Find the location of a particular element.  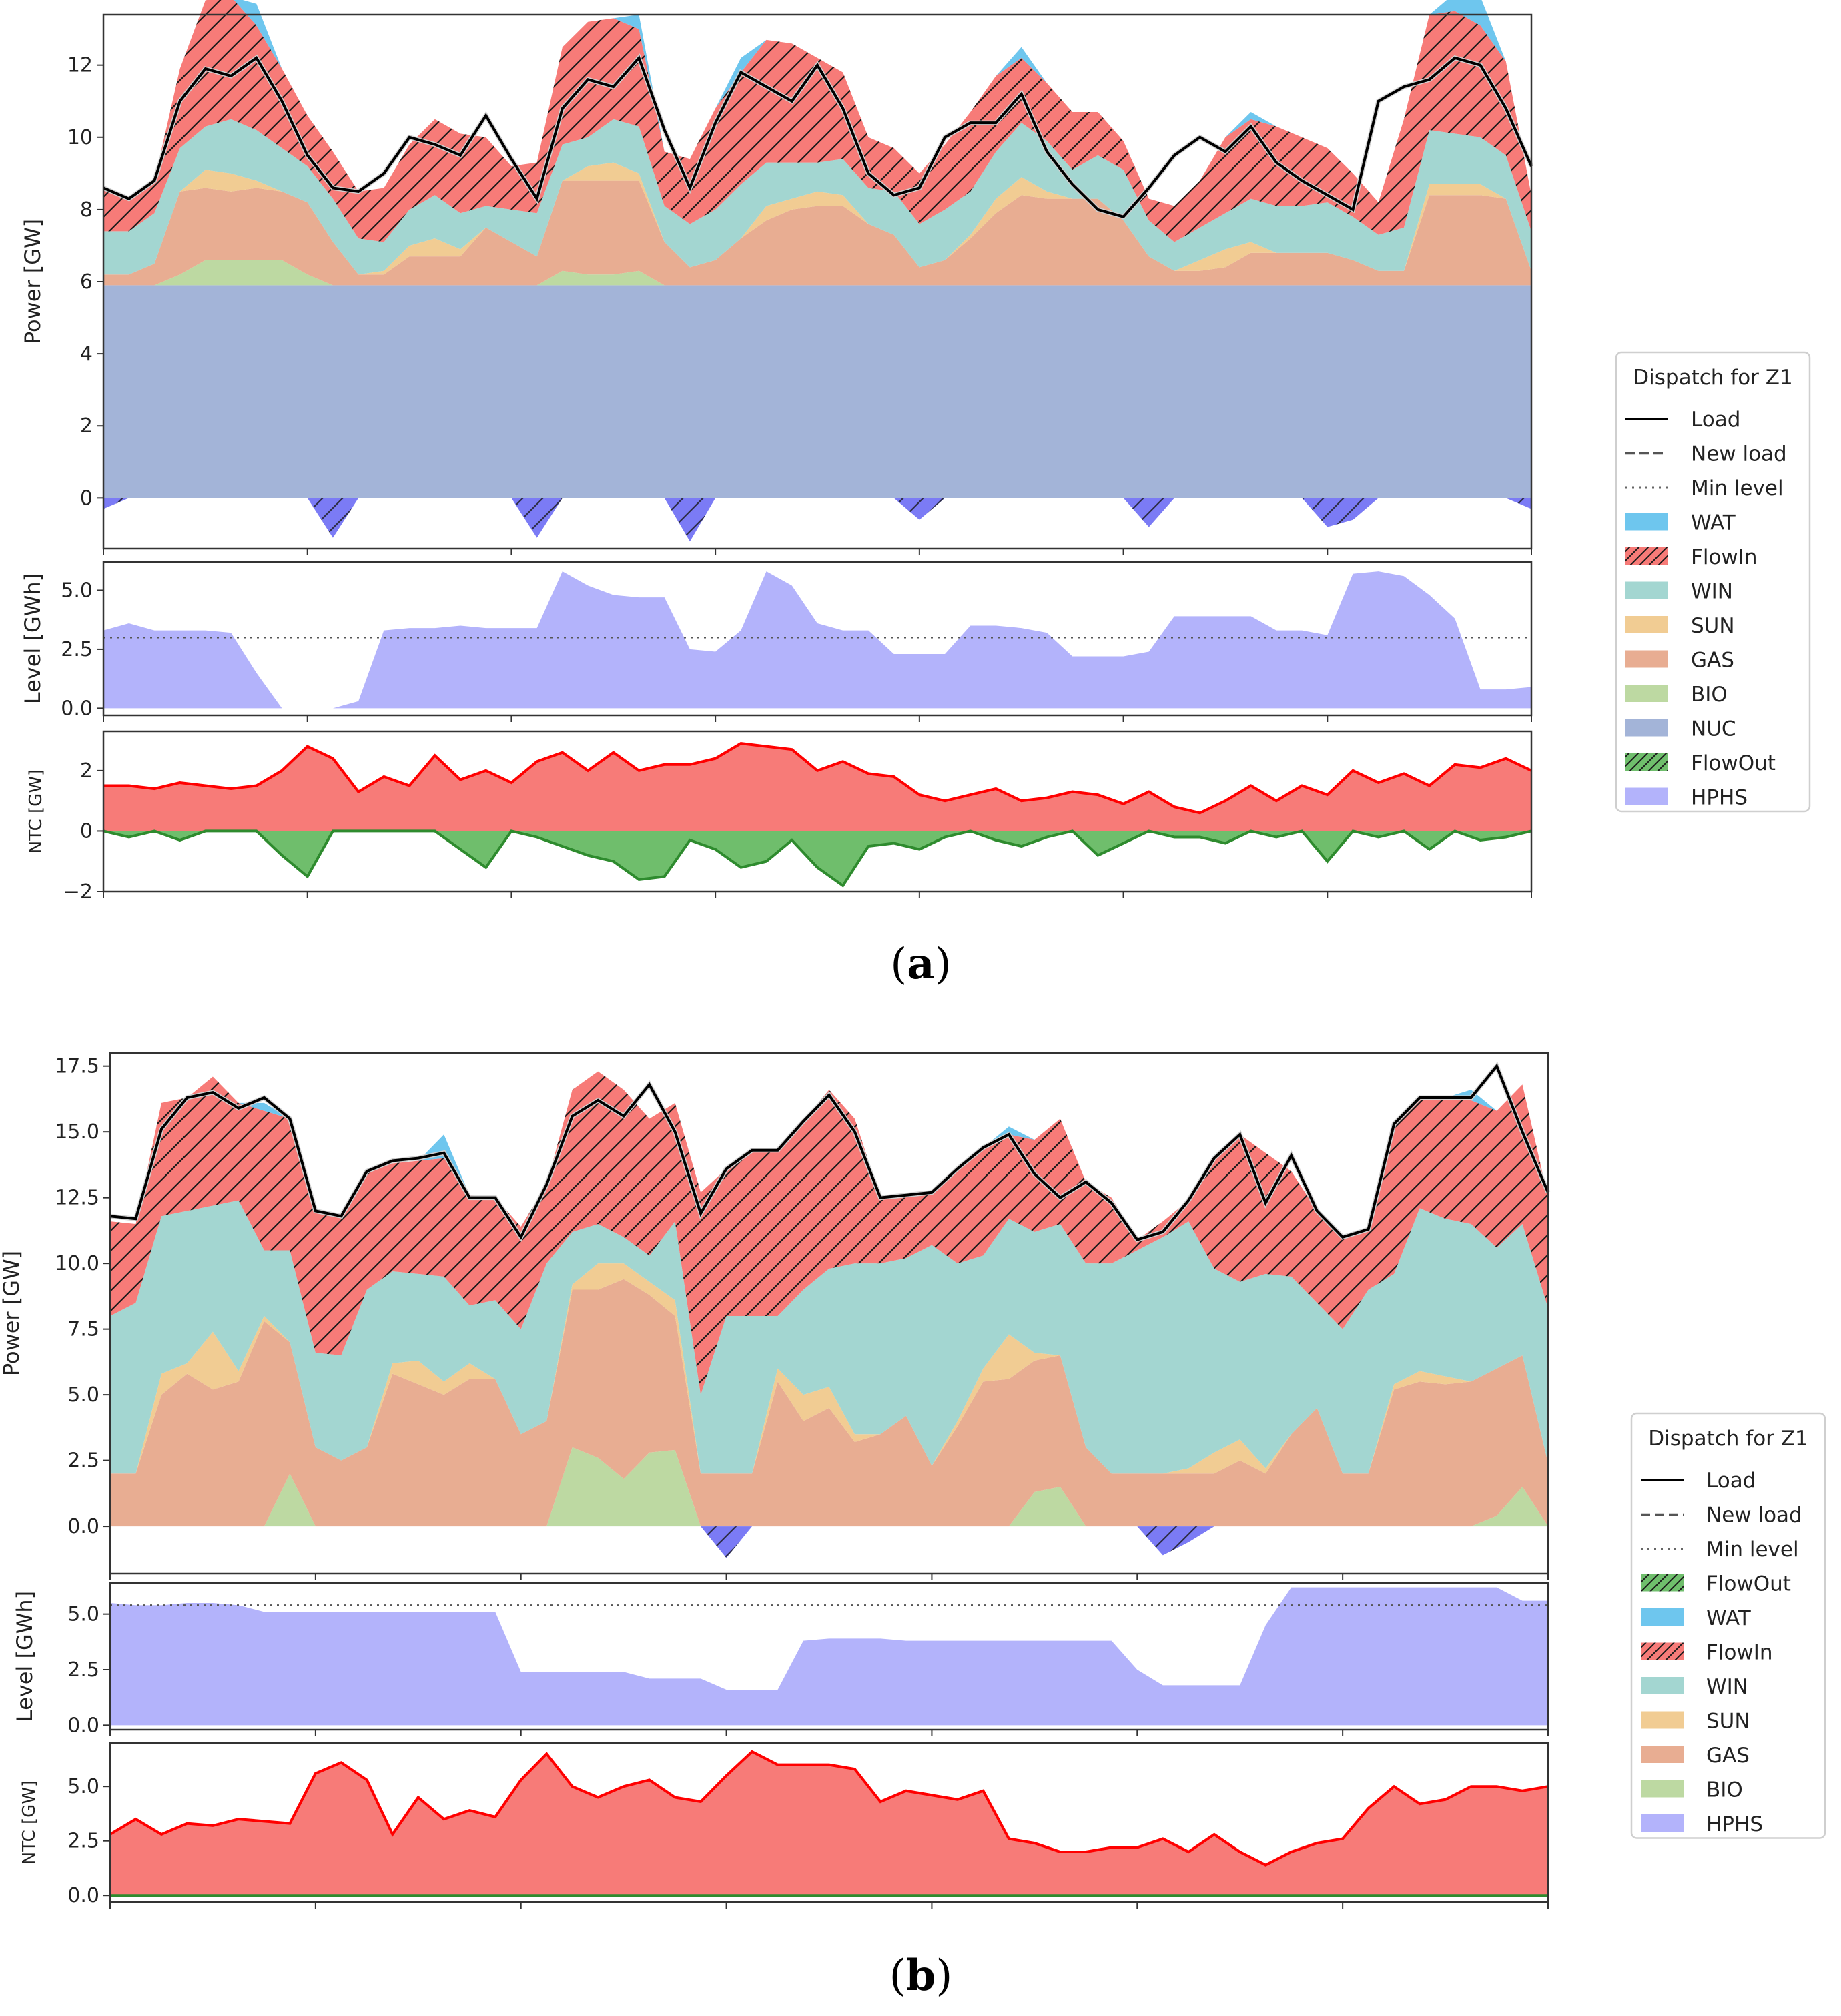

a-ntc-ylabel: NTC [GW] is located at coordinates (36, 811).